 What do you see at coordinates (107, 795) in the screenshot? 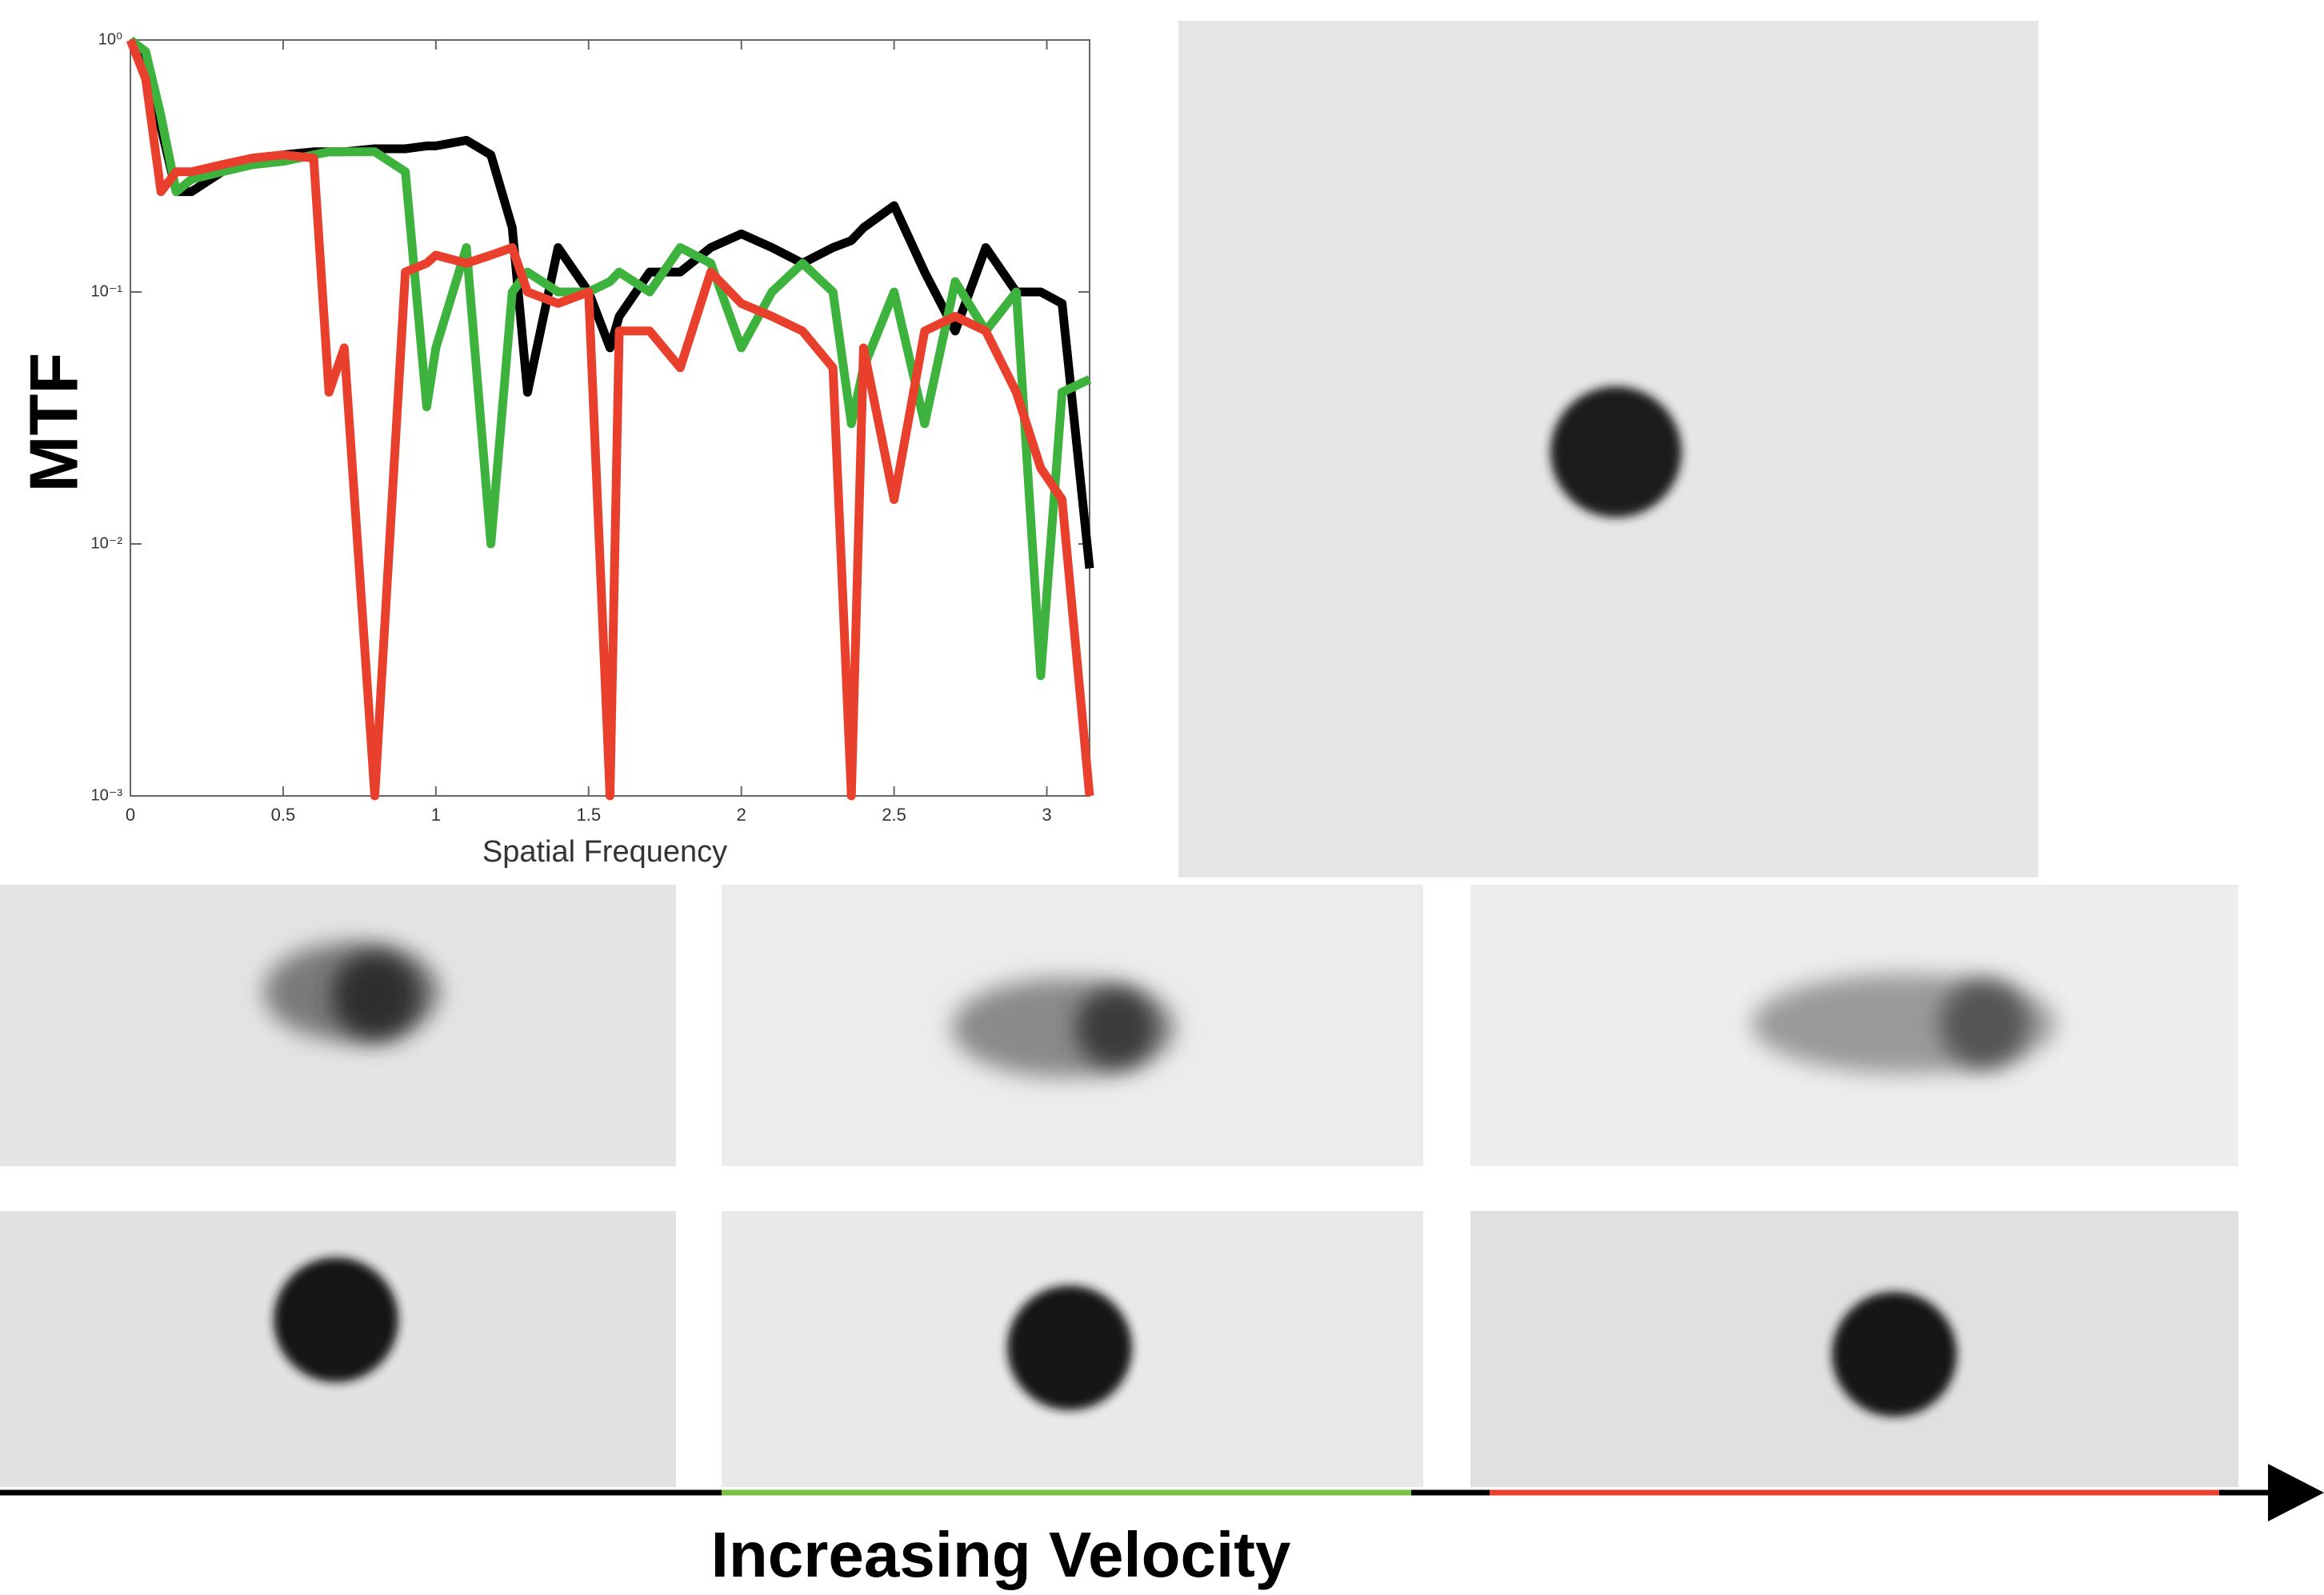
I see `y-tick-label: 10⁻³` at bounding box center [107, 795].